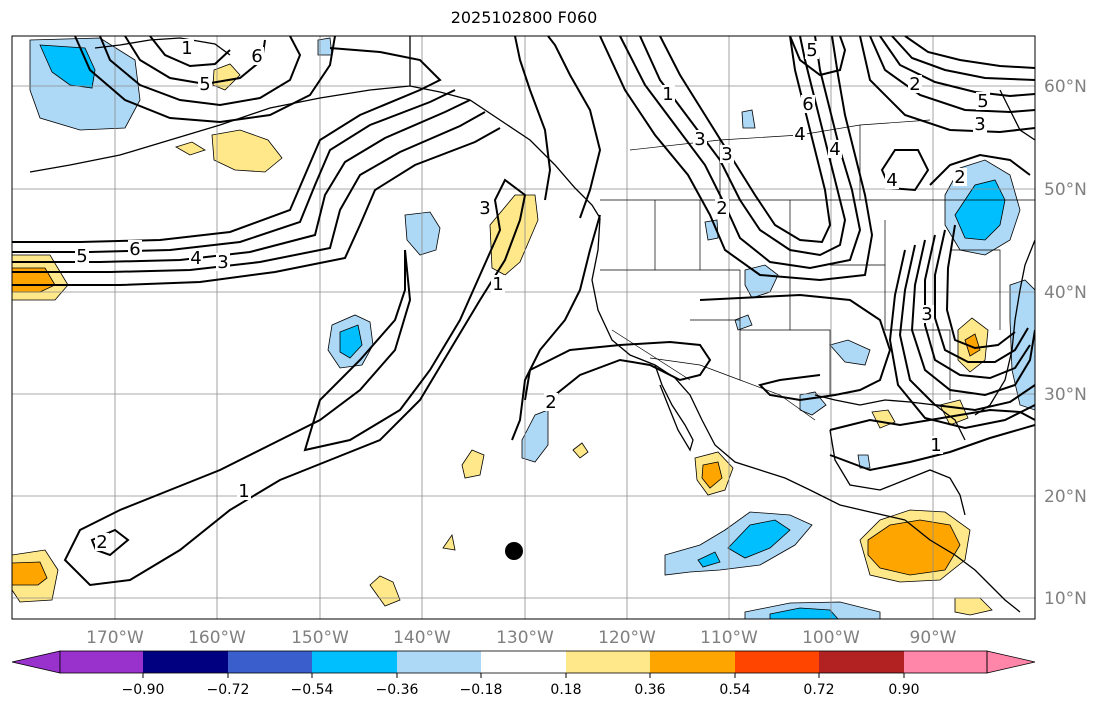 This screenshot has width=1105, height=712. What do you see at coordinates (1011, 662) in the screenshot?
I see `colorbar-extend-high` at bounding box center [1011, 662].